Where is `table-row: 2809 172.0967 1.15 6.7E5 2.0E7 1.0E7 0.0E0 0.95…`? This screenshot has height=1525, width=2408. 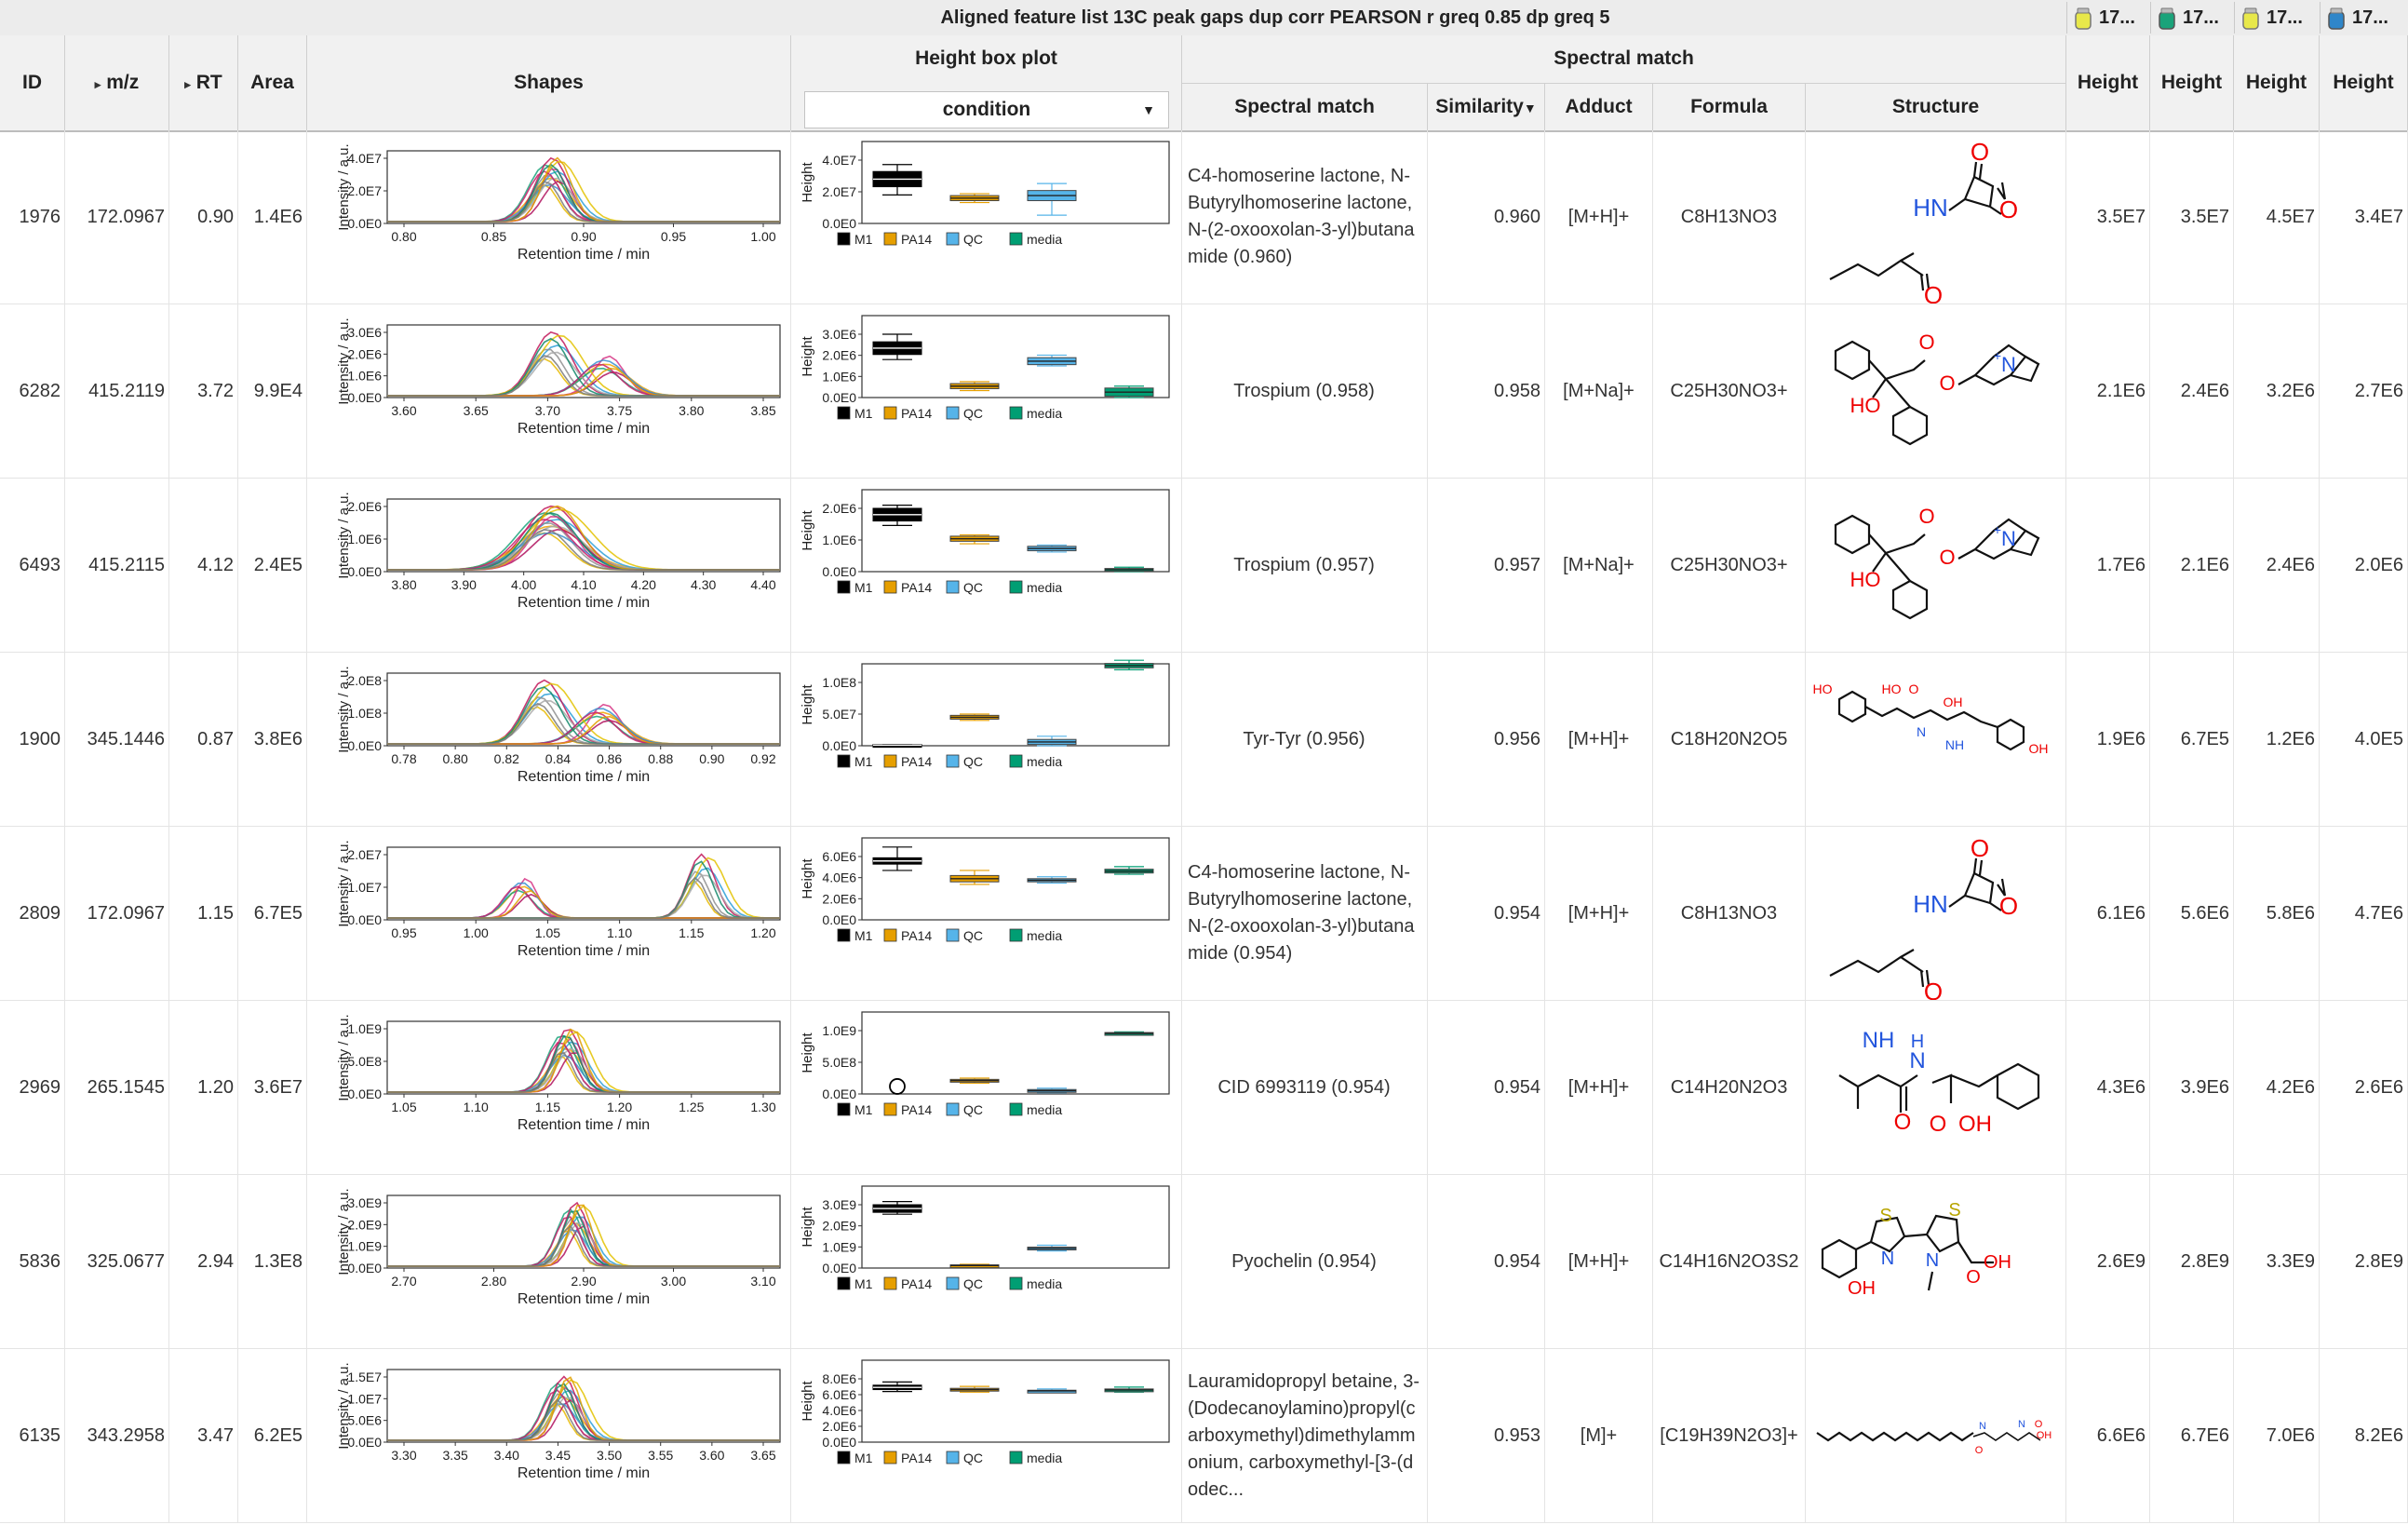
table-row: 2809 172.0967 1.15 6.7E5 2.0E7 1.0E7 0.0E0 0.95… is located at coordinates (1204, 914).